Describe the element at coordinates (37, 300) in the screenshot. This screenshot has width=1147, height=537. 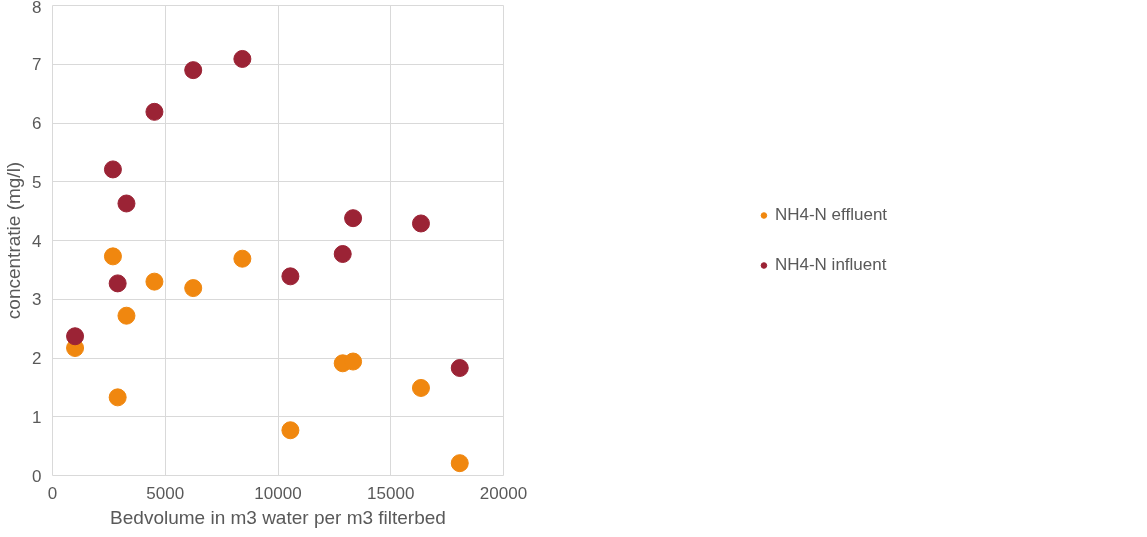
I see `y-tick-label: 3` at that location.